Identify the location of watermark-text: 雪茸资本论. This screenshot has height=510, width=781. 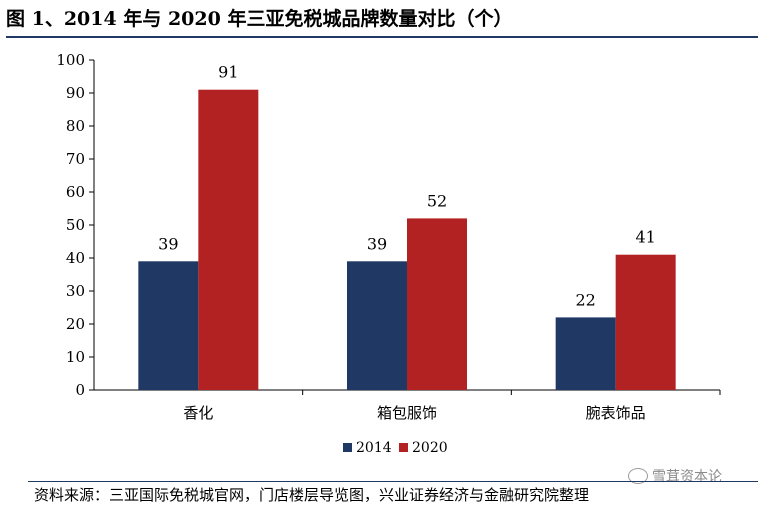
(687, 477).